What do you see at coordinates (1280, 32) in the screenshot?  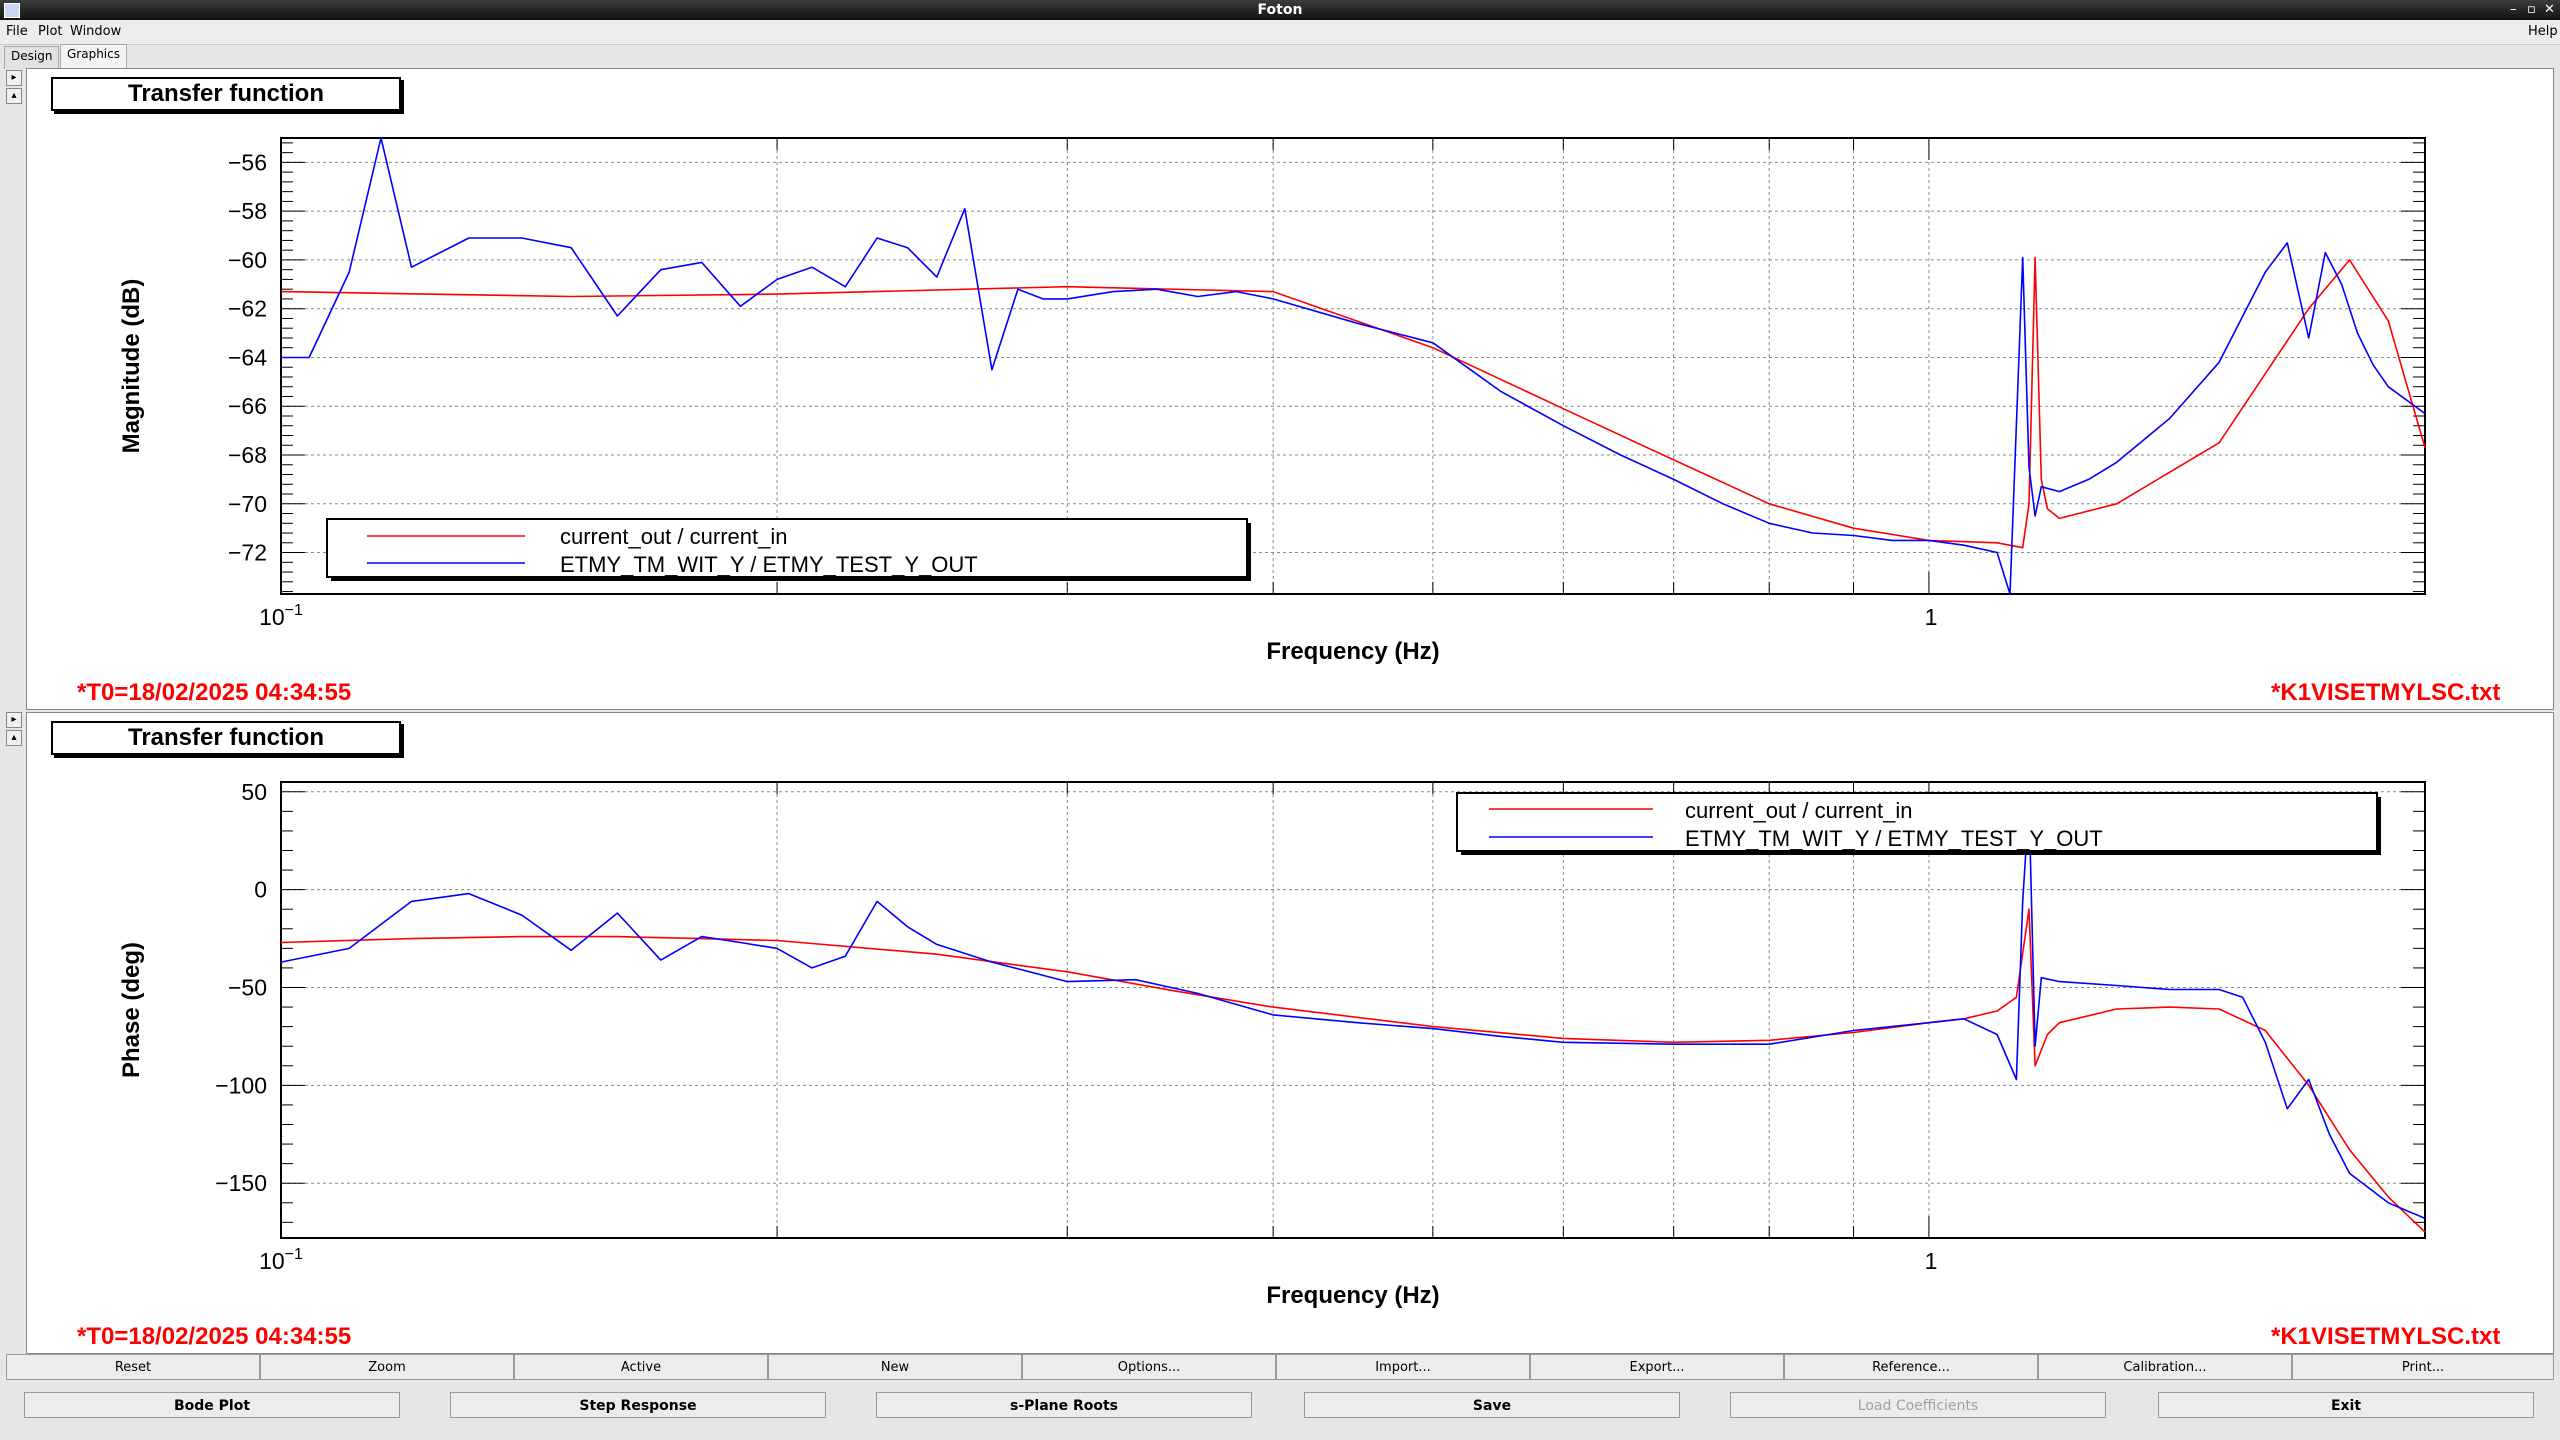 I see `menu-bar: File Plot Window Help` at bounding box center [1280, 32].